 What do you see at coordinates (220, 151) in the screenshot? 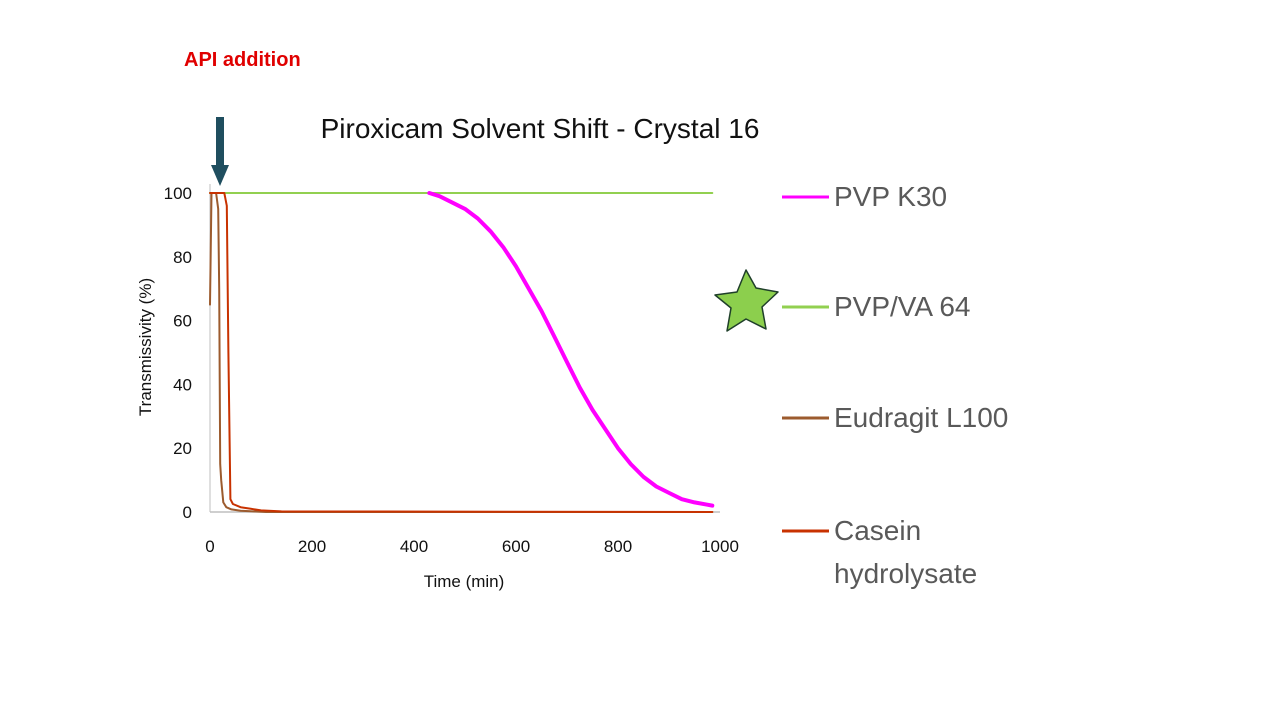
I see `down-arrow-icon` at bounding box center [220, 151].